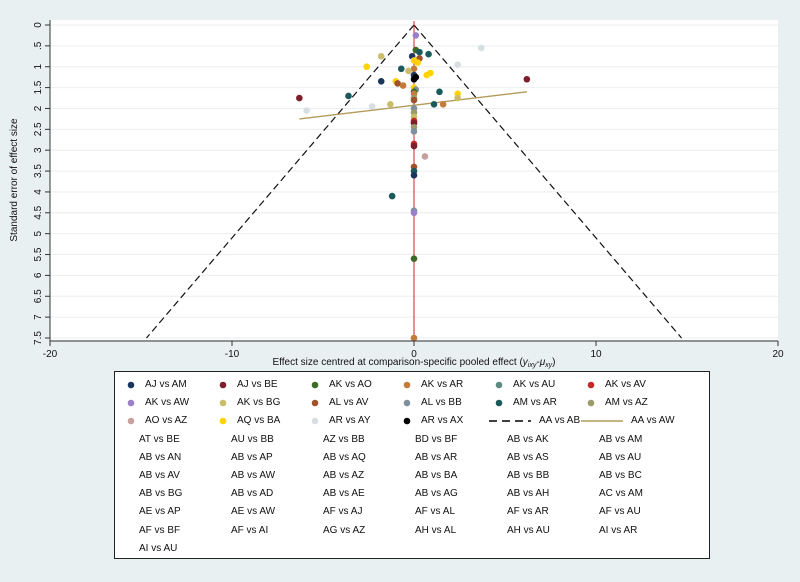 Image resolution: width=800 pixels, height=582 pixels. Describe the element at coordinates (442, 512) in the screenshot. I see `legend-item: AF vs AL` at that location.